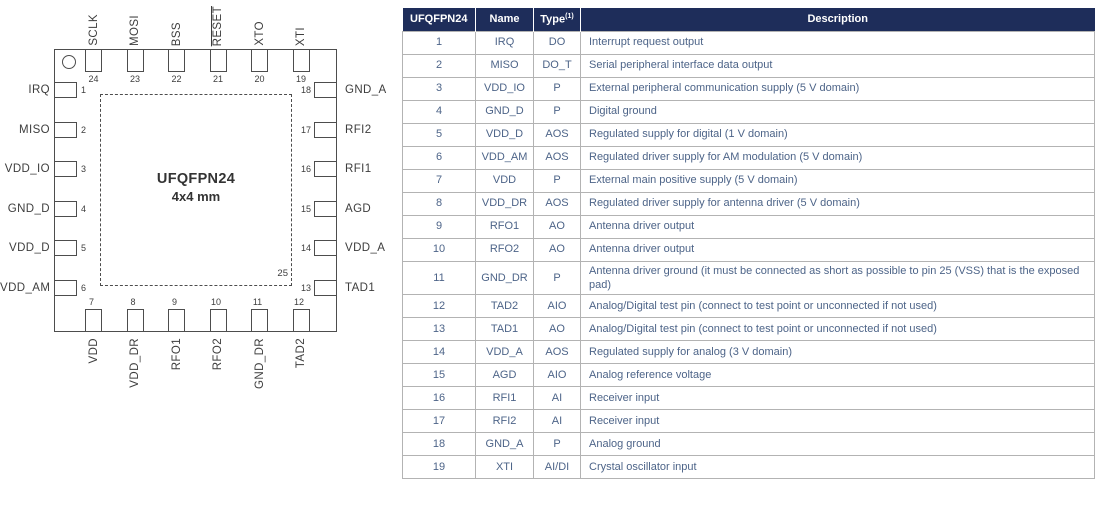 The height and width of the screenshot is (515, 1100). Describe the element at coordinates (504, 226) in the screenshot. I see `pin-name-cell: RFO1` at that location.